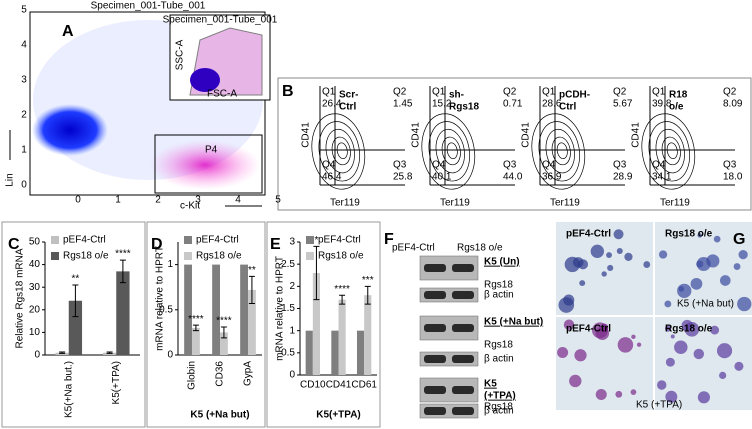  I want to click on panel-label: B, so click(288, 91).